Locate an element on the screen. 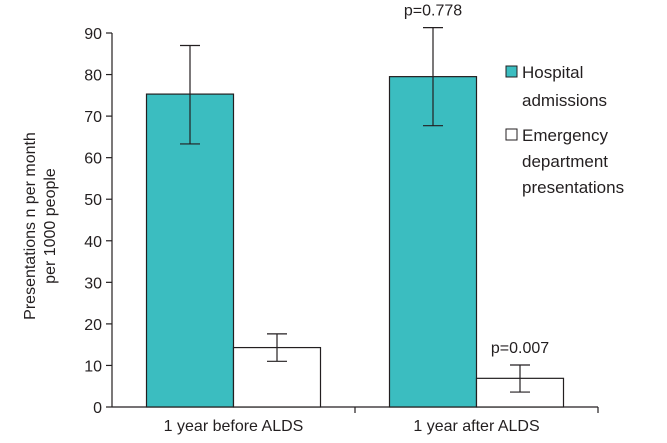  y-tick-label: 20 is located at coordinates (93, 325).